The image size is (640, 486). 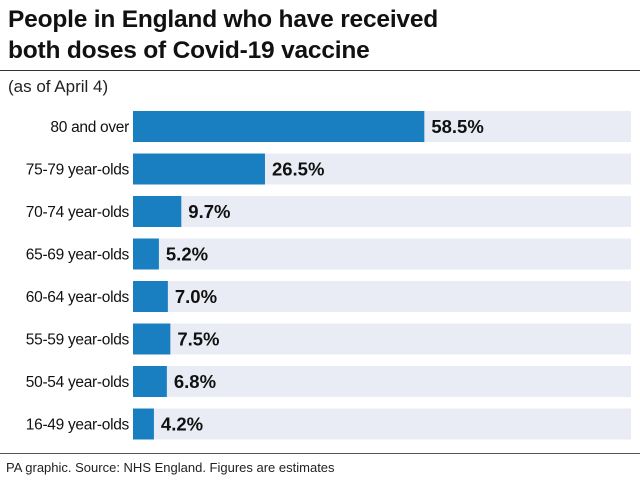 What do you see at coordinates (187, 254) in the screenshot?
I see `value-label: 5.2%` at bounding box center [187, 254].